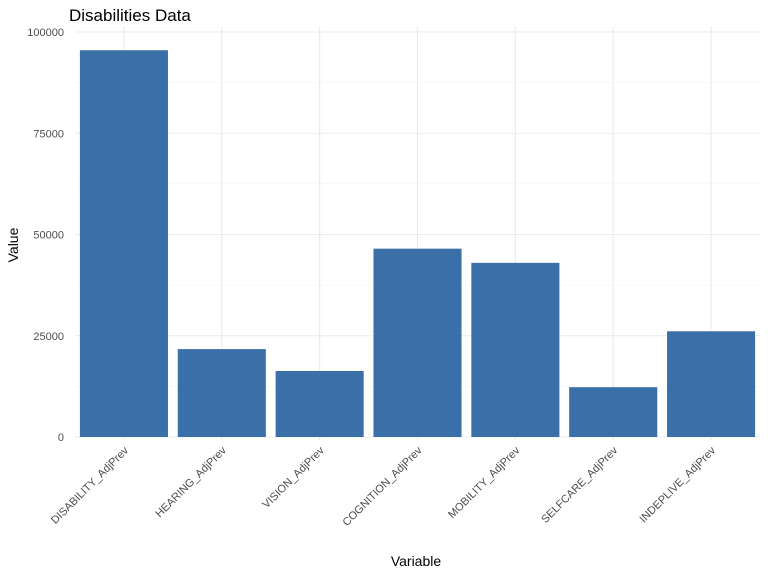 The image size is (768, 576). Describe the element at coordinates (579, 484) in the screenshot. I see `x-tick-label: SELFCARE_AdjPrev` at that location.